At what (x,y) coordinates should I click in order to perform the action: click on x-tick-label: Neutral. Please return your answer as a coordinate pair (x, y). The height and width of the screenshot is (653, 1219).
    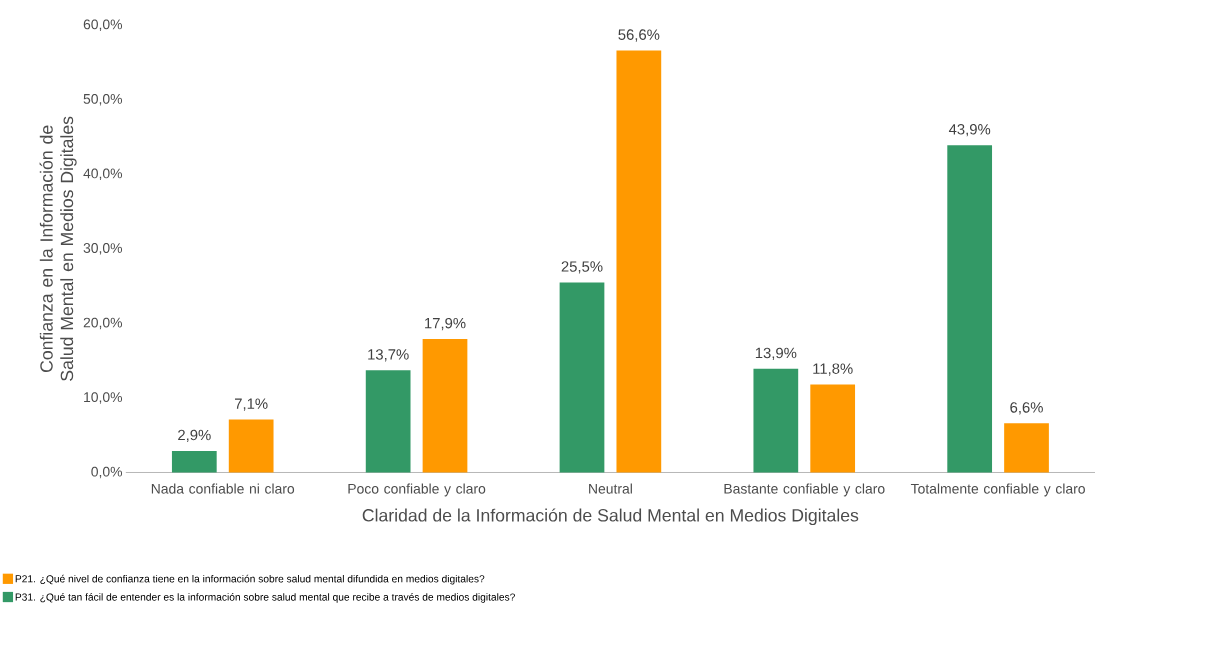
    Looking at the image, I should click on (610, 488).